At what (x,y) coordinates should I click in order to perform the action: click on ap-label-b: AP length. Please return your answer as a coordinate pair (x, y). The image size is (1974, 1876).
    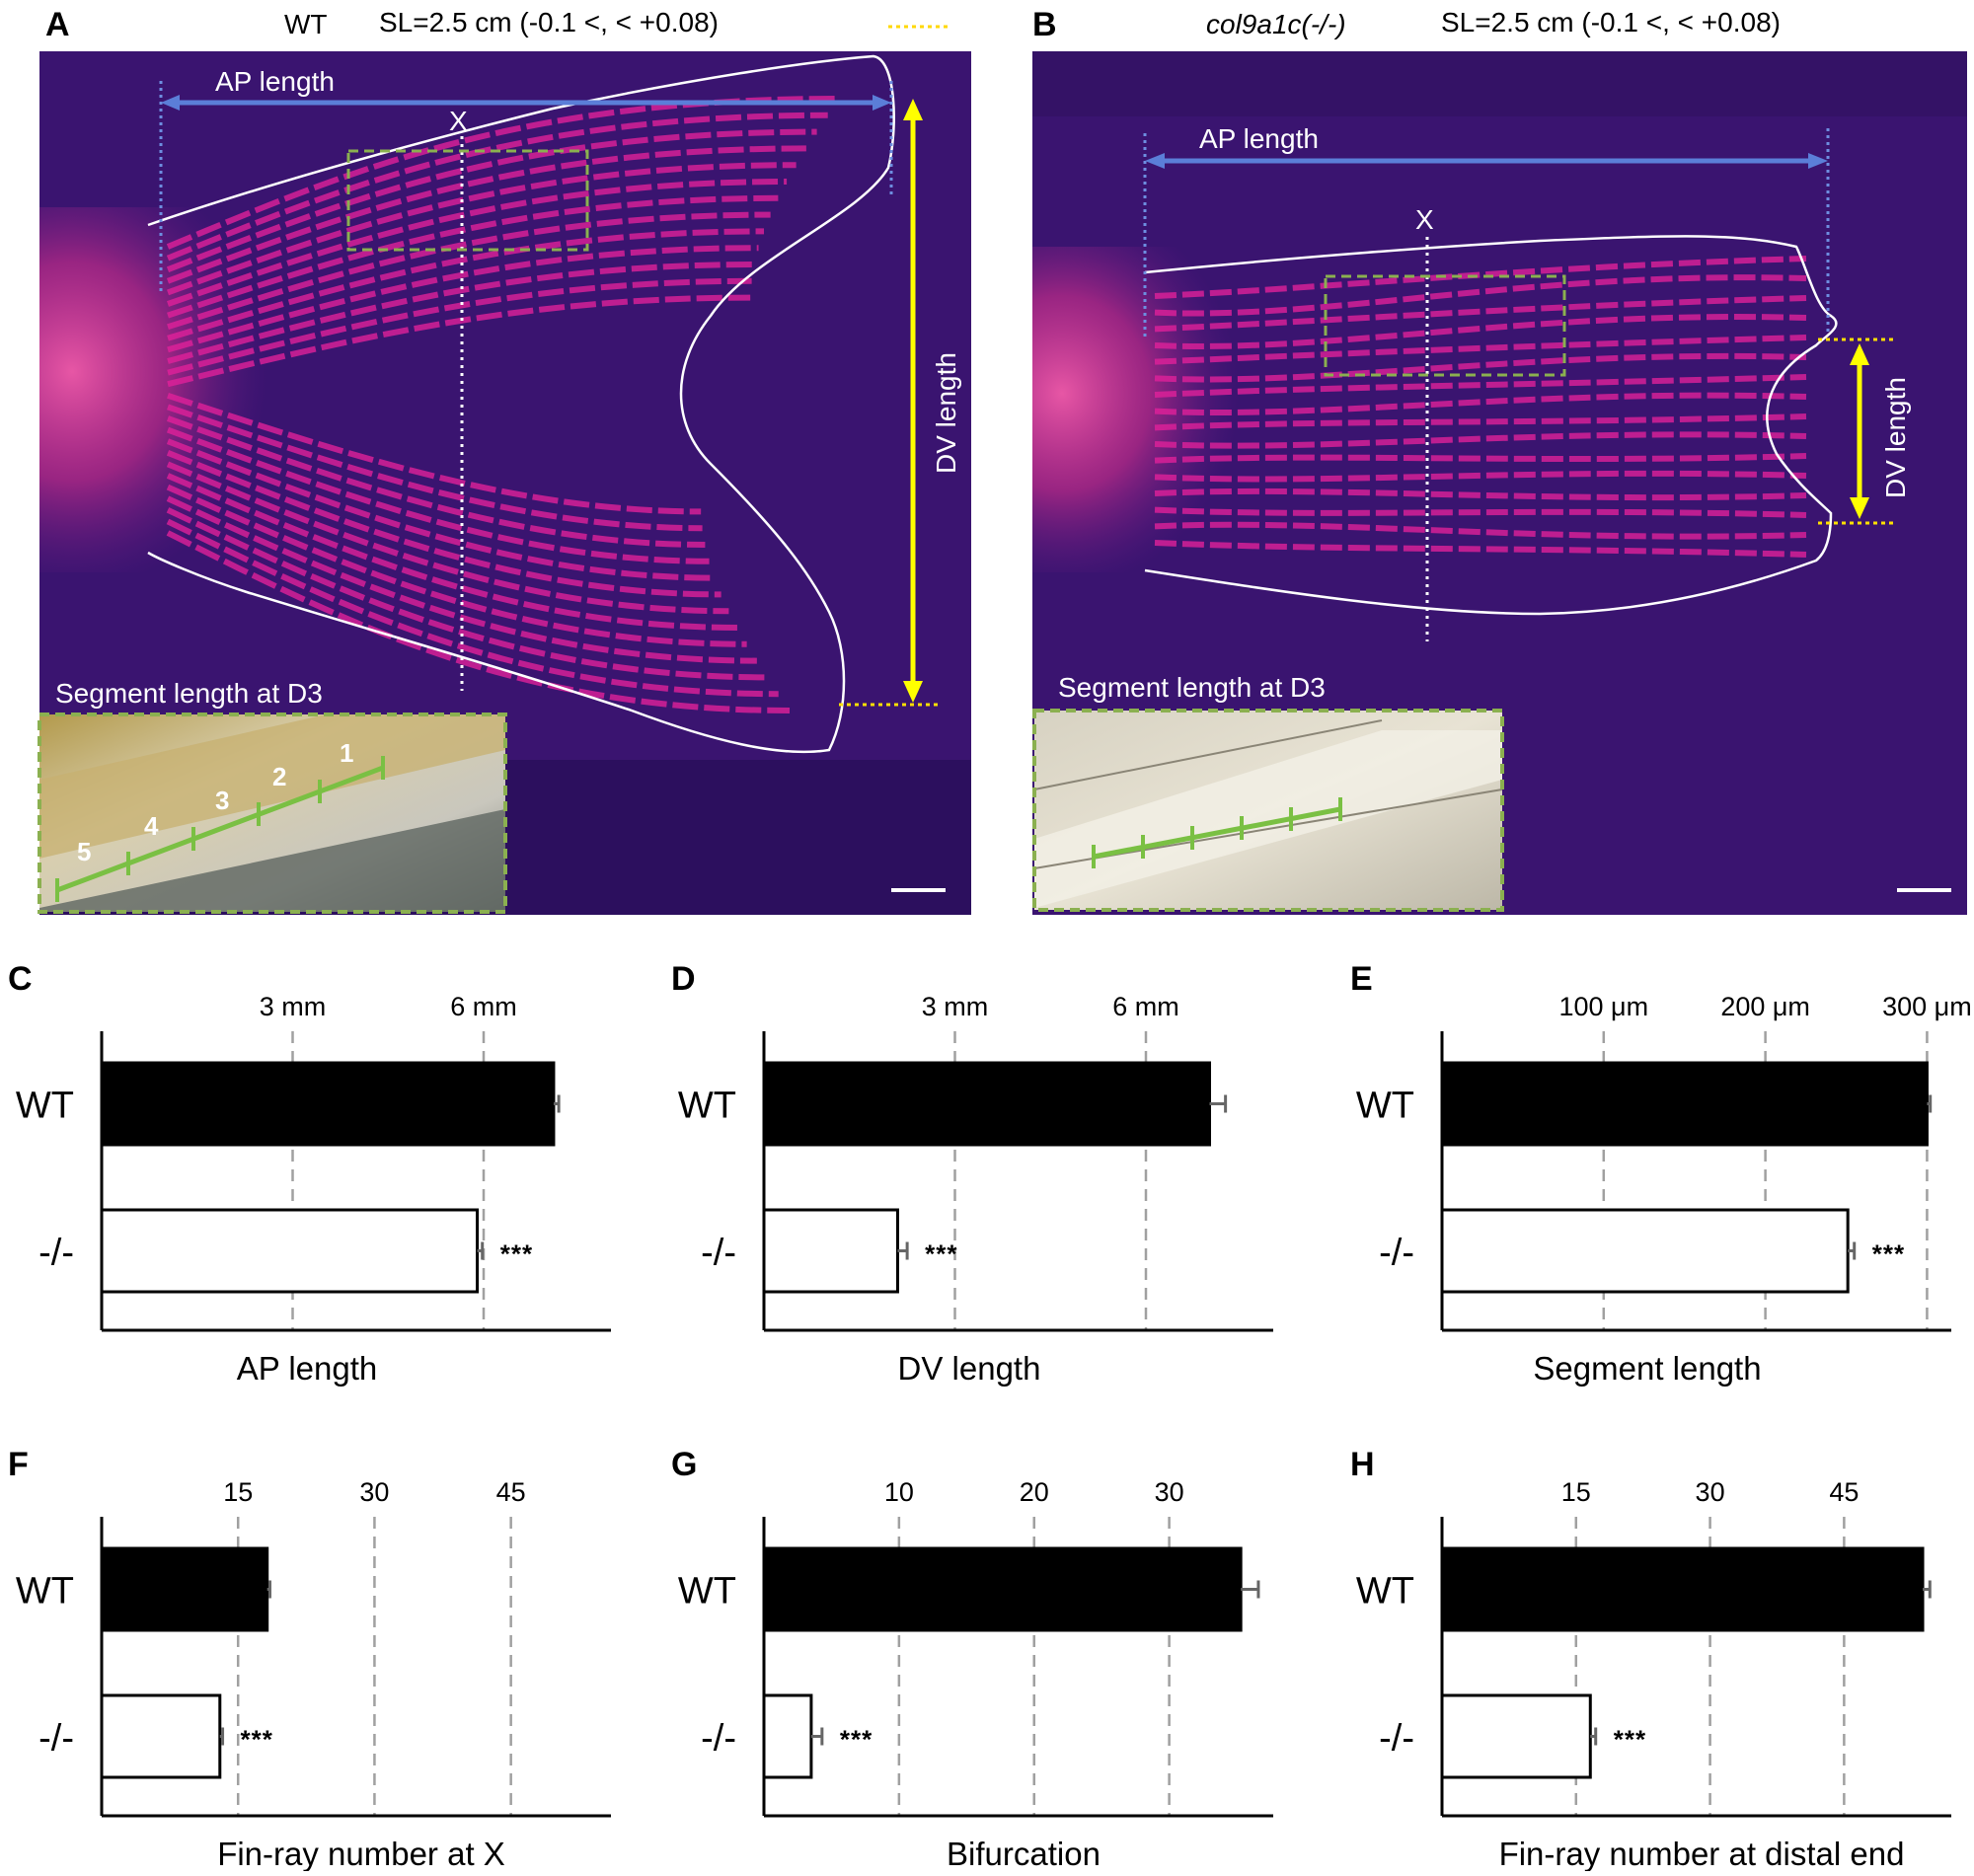
    Looking at the image, I should click on (1259, 138).